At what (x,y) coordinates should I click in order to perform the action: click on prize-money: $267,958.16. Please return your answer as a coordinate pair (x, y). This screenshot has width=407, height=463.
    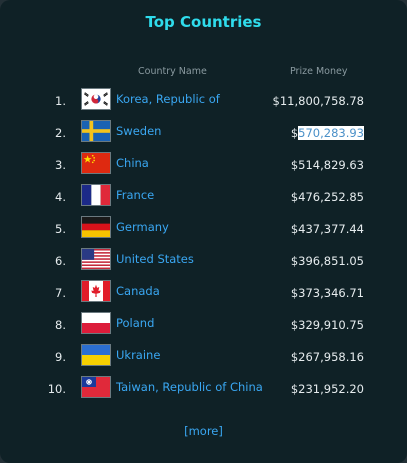
    Looking at the image, I should click on (327, 357).